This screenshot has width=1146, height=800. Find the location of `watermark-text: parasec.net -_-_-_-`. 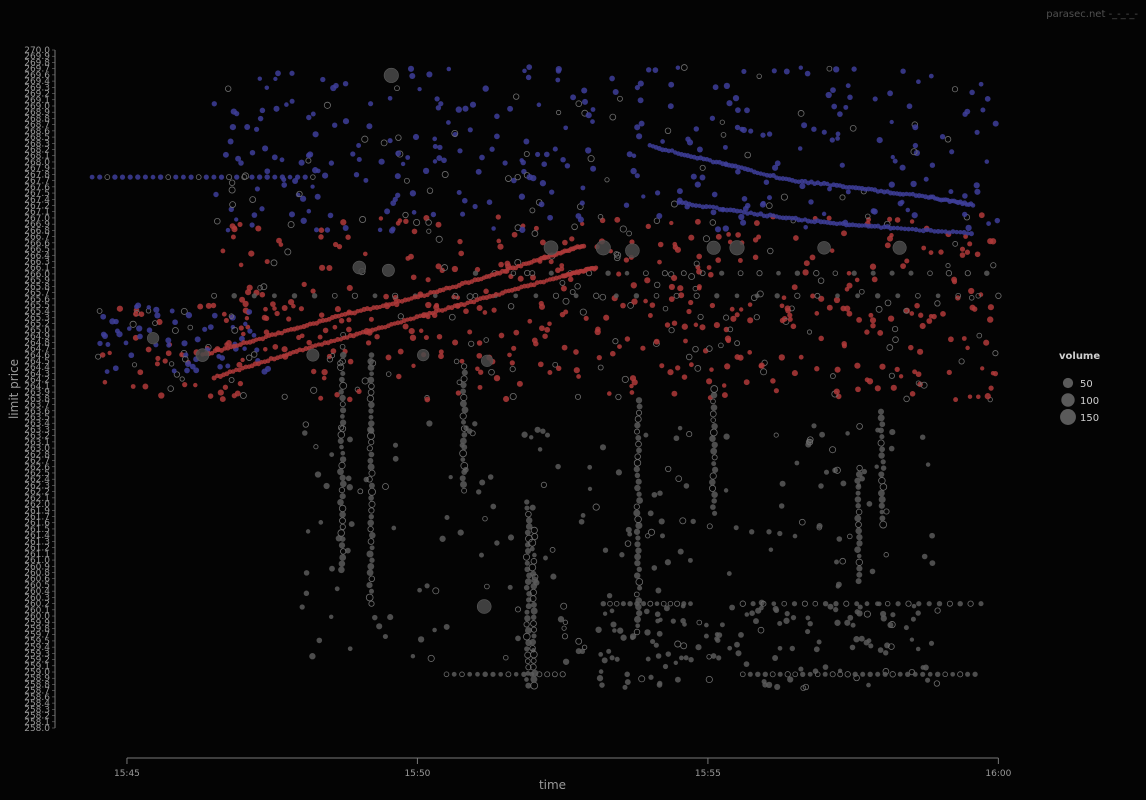

watermark-text: parasec.net -_-_-_- is located at coordinates (1092, 14).